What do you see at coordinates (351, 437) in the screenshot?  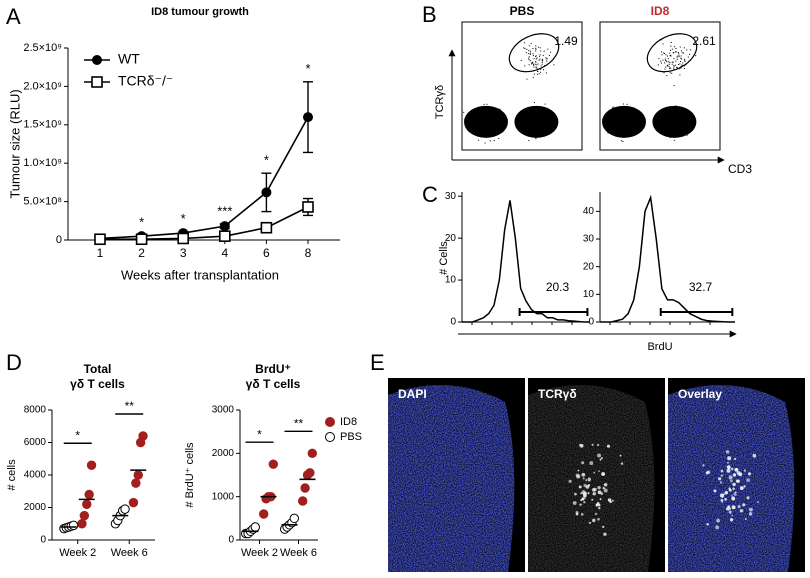 I see `legend-label: PBS` at bounding box center [351, 437].